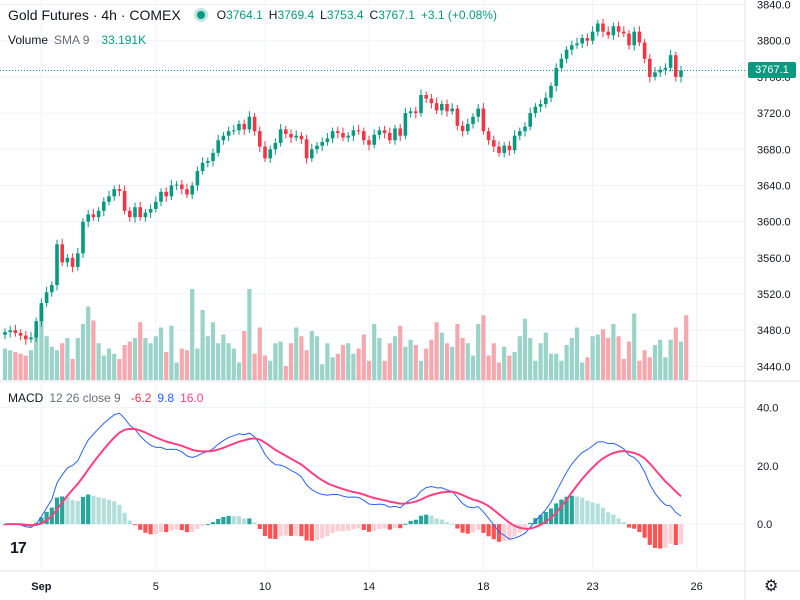 This screenshot has width=800, height=600. I want to click on tradingview-logo: 17, so click(18, 548).